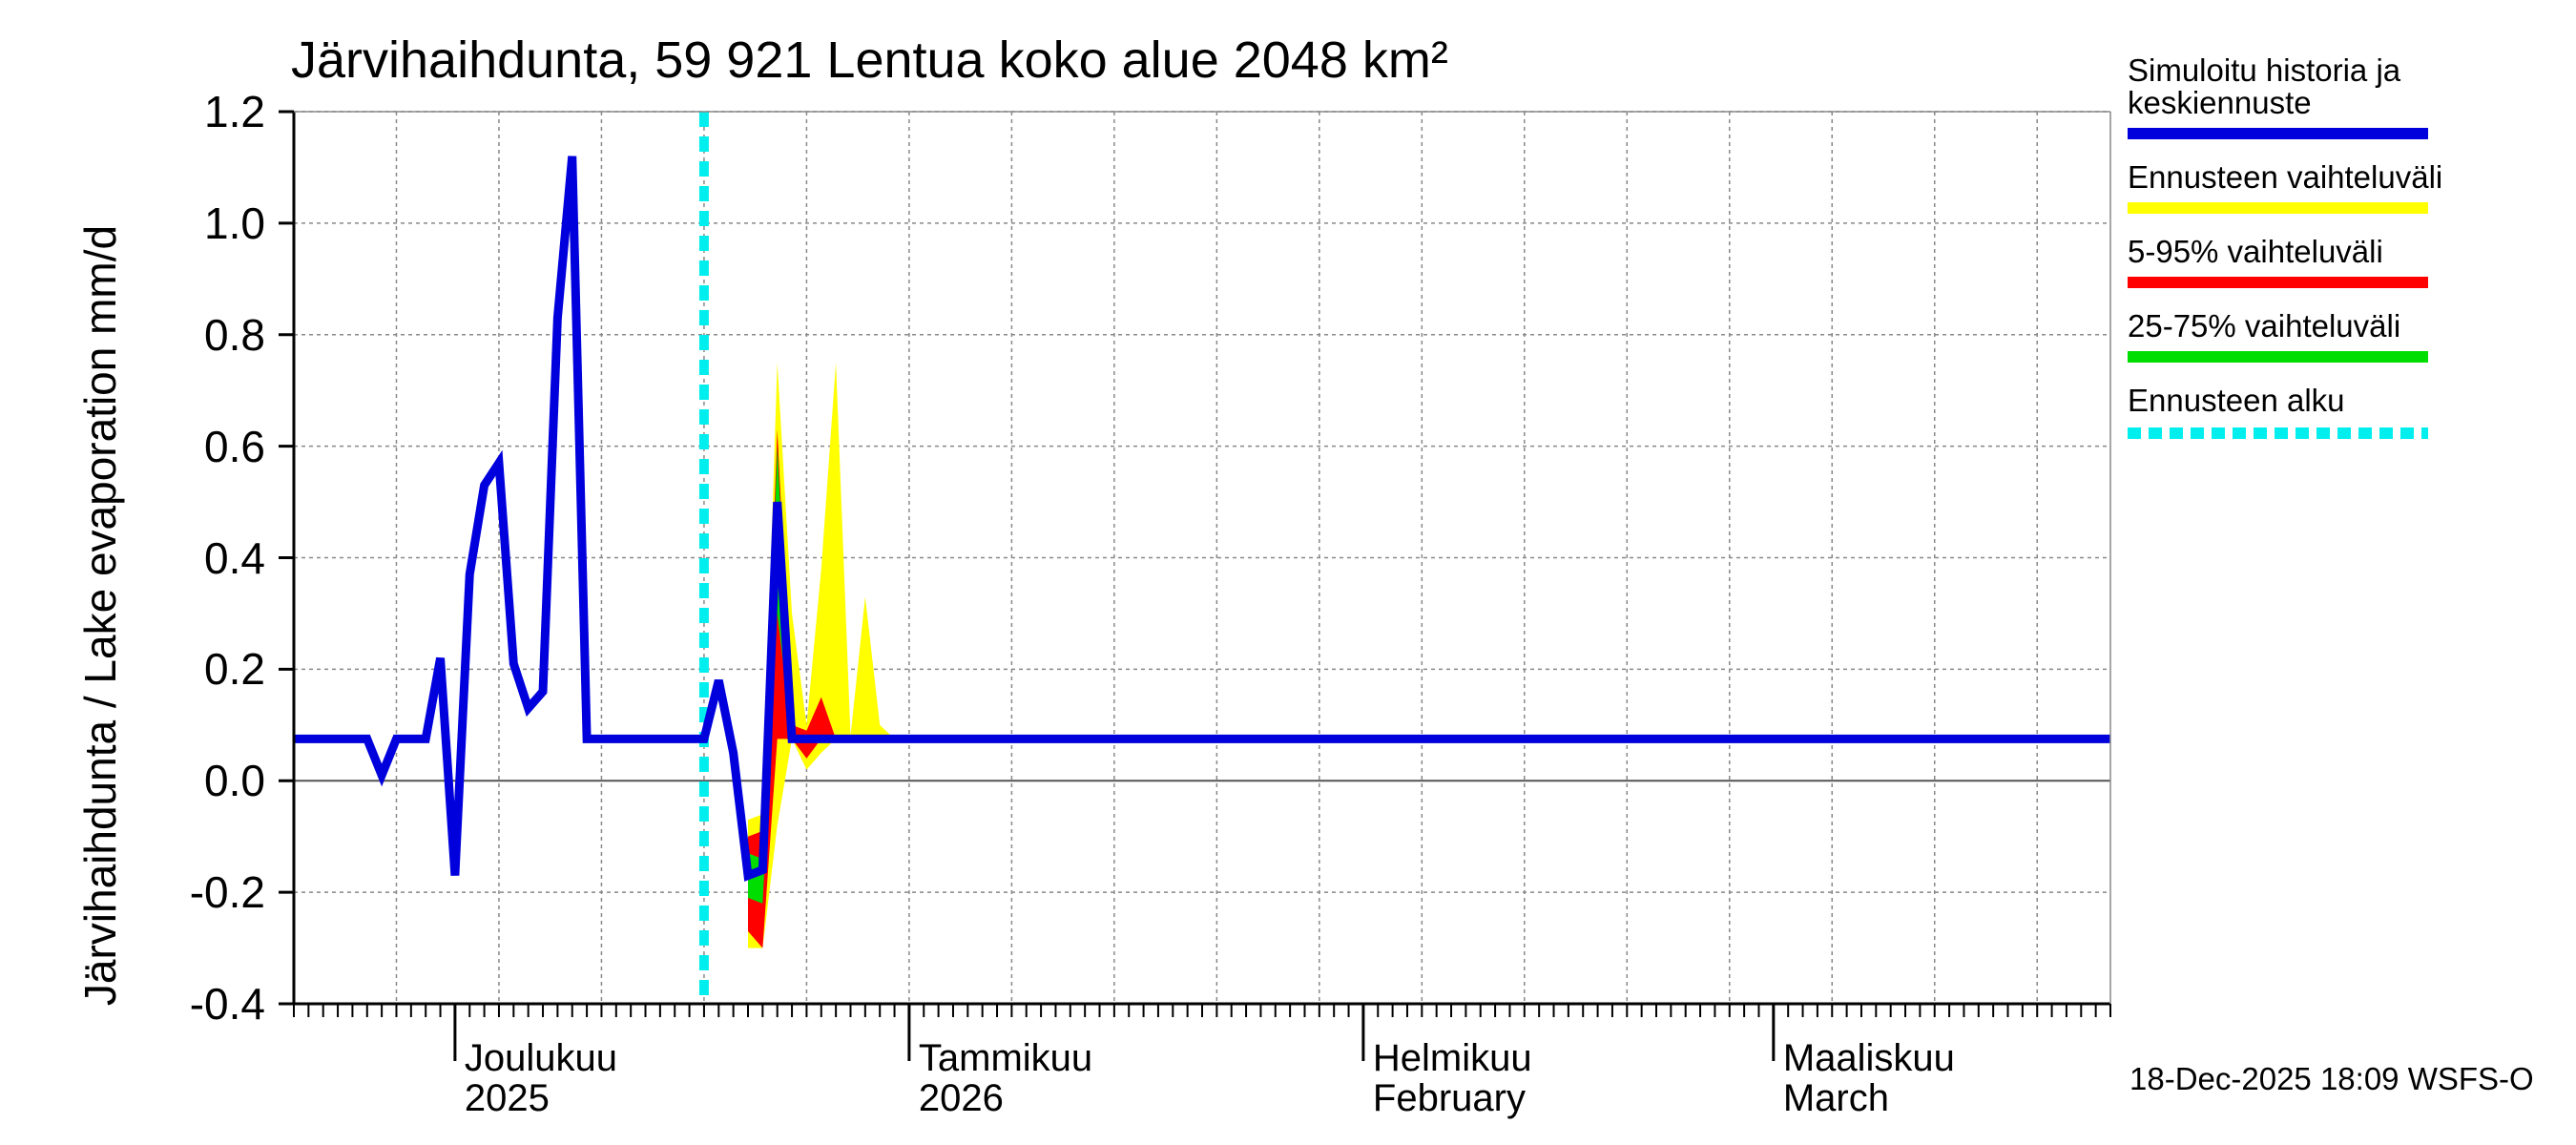 The image size is (2576, 1145). Describe the element at coordinates (234, 112) in the screenshot. I see `y-tick-label: 1.2` at that location.